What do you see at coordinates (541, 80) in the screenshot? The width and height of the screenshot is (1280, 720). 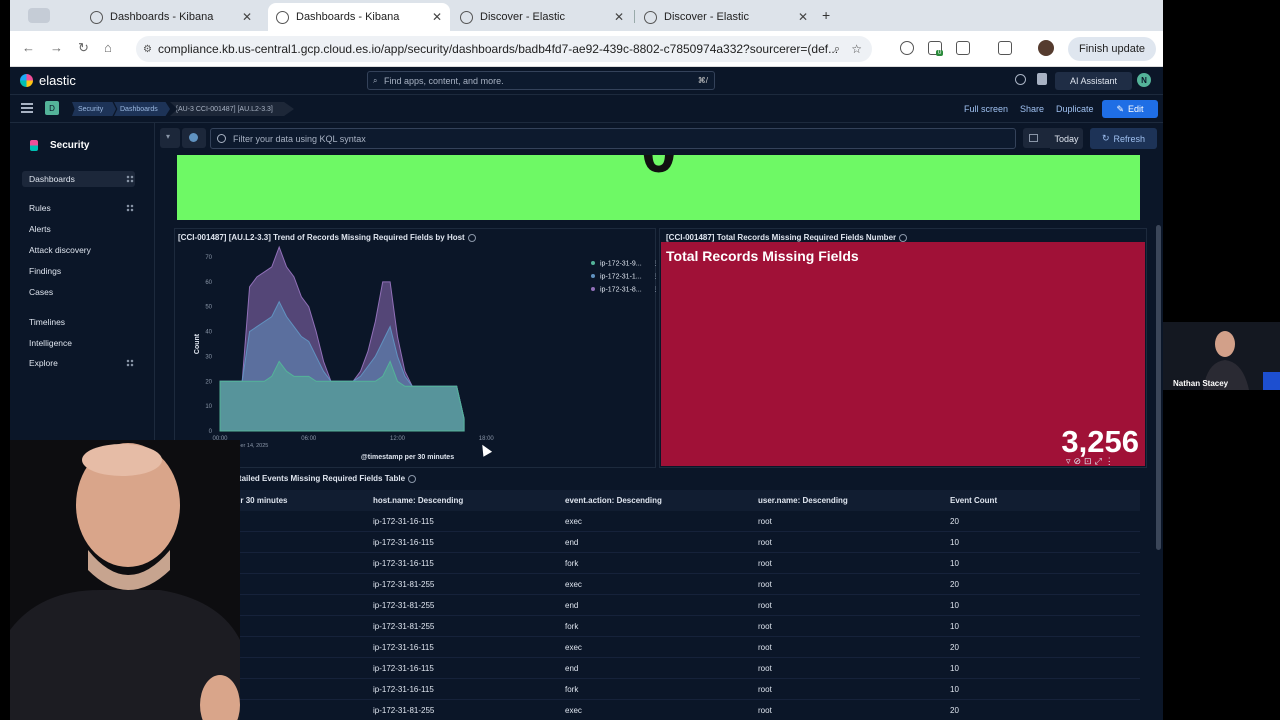 I see `global-search-input: ⌕ Find apps, content, and more. ⌘/` at bounding box center [541, 80].